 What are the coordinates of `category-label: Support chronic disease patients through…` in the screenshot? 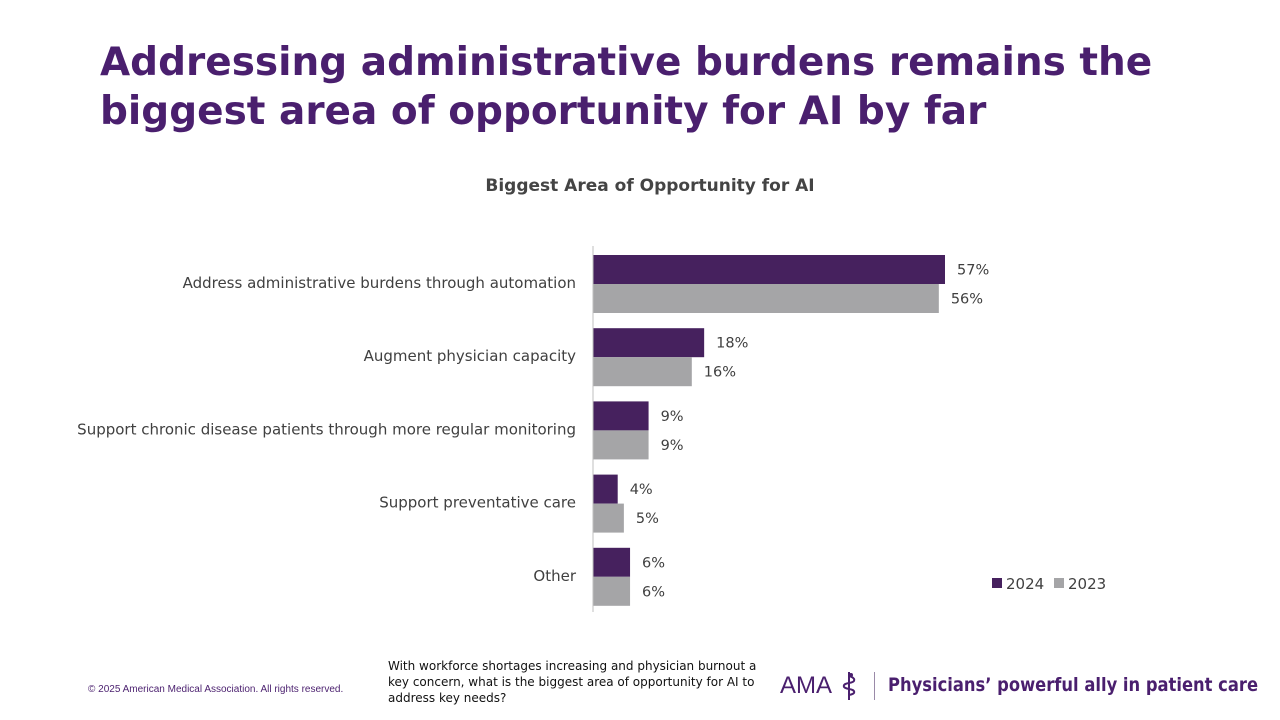 It's located at (326, 429).